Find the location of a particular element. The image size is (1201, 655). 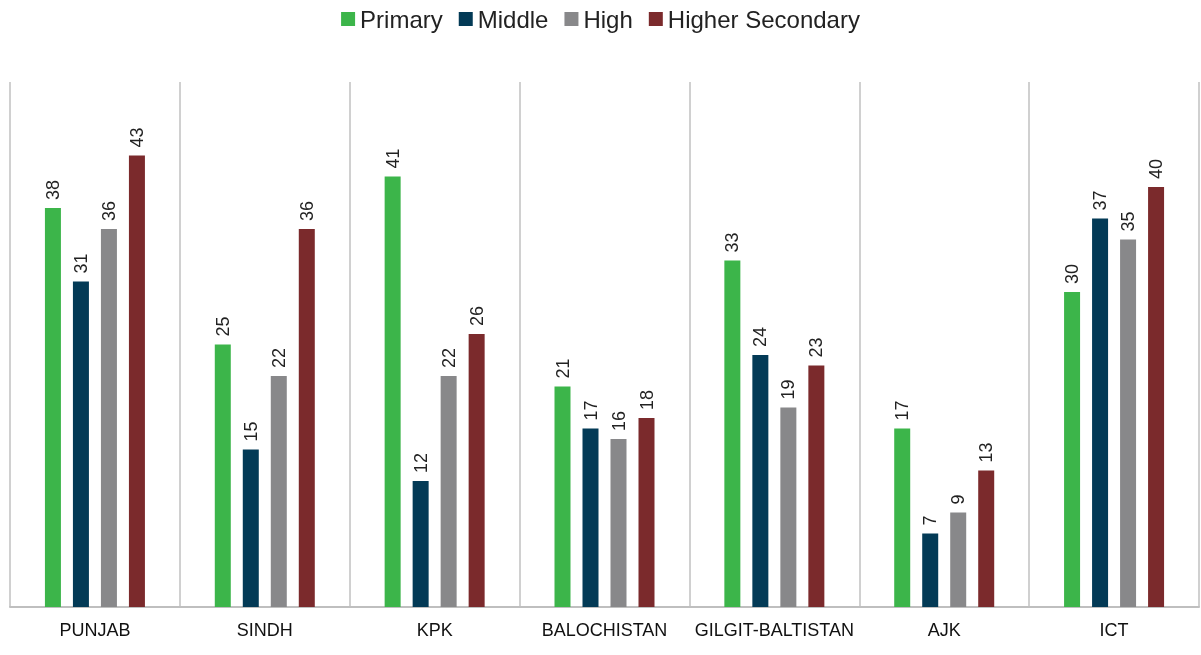

data-label: 26 is located at coordinates (476, 315).